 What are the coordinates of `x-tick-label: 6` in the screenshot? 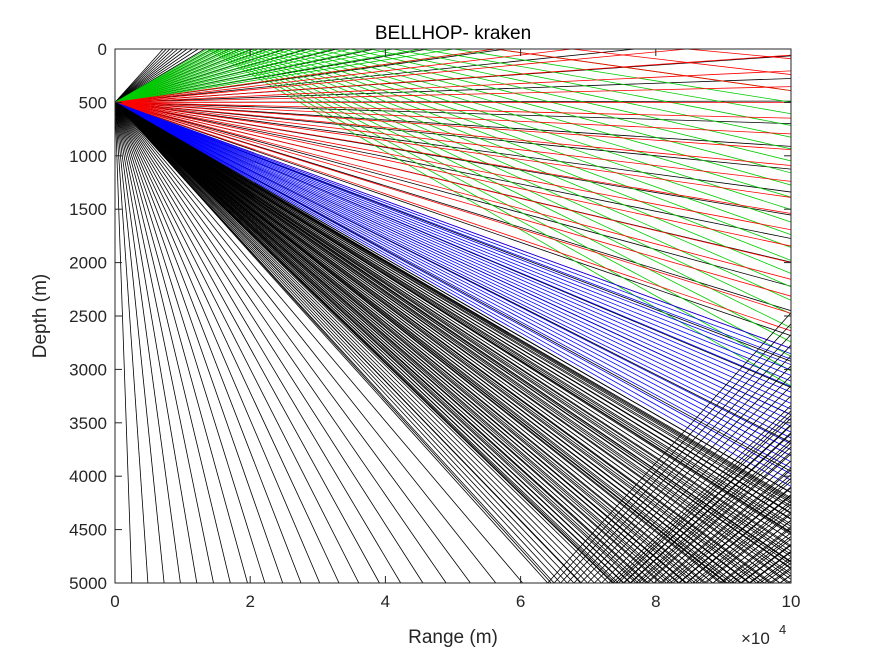 It's located at (520, 601).